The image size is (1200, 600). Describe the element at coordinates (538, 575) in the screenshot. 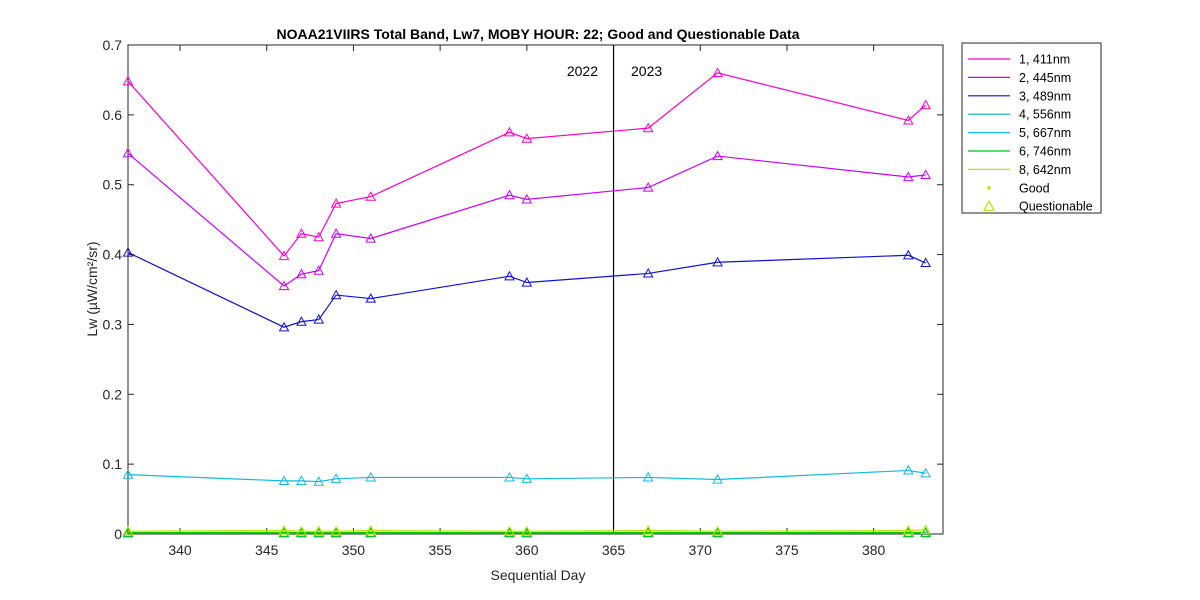

I see `x-axis-title: Sequential Day` at that location.